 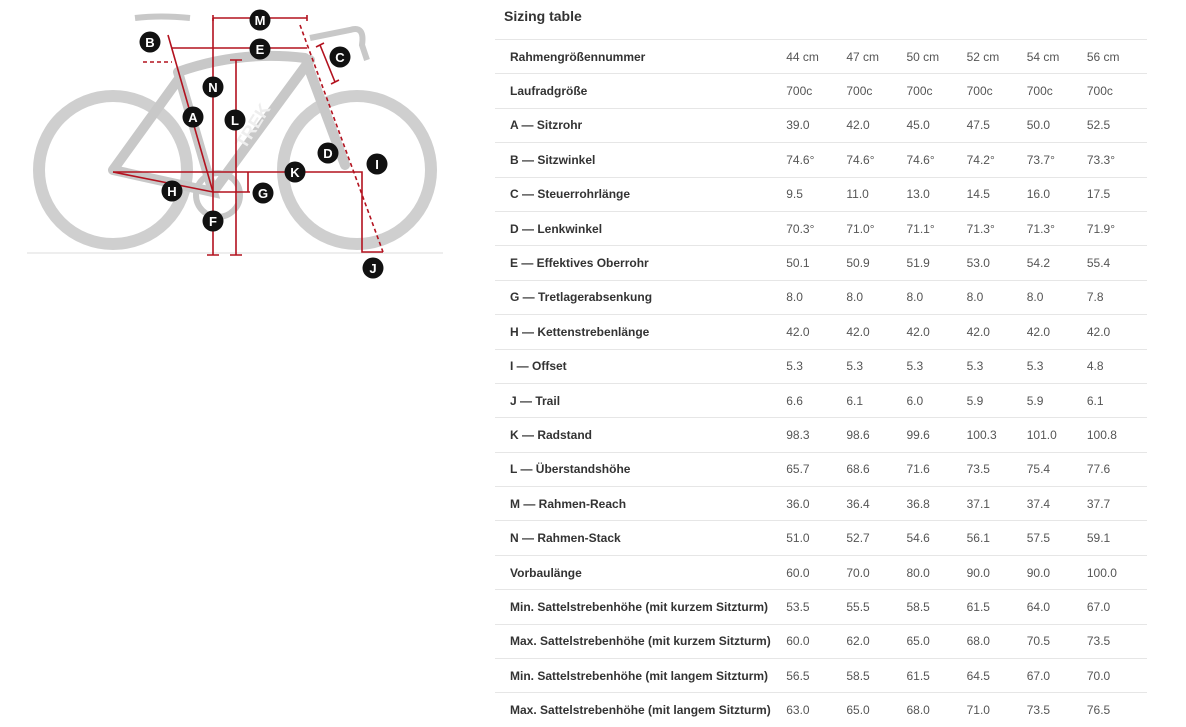 I want to click on cell-value: 70.3°, so click(x=816, y=228).